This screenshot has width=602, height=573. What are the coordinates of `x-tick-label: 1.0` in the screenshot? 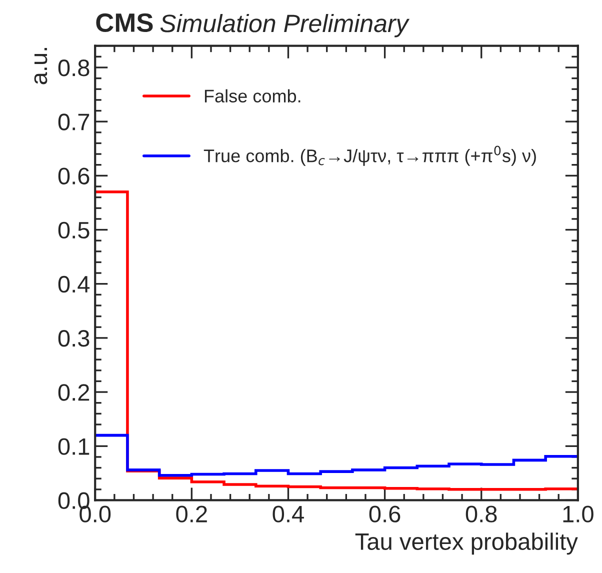 It's located at (578, 514).